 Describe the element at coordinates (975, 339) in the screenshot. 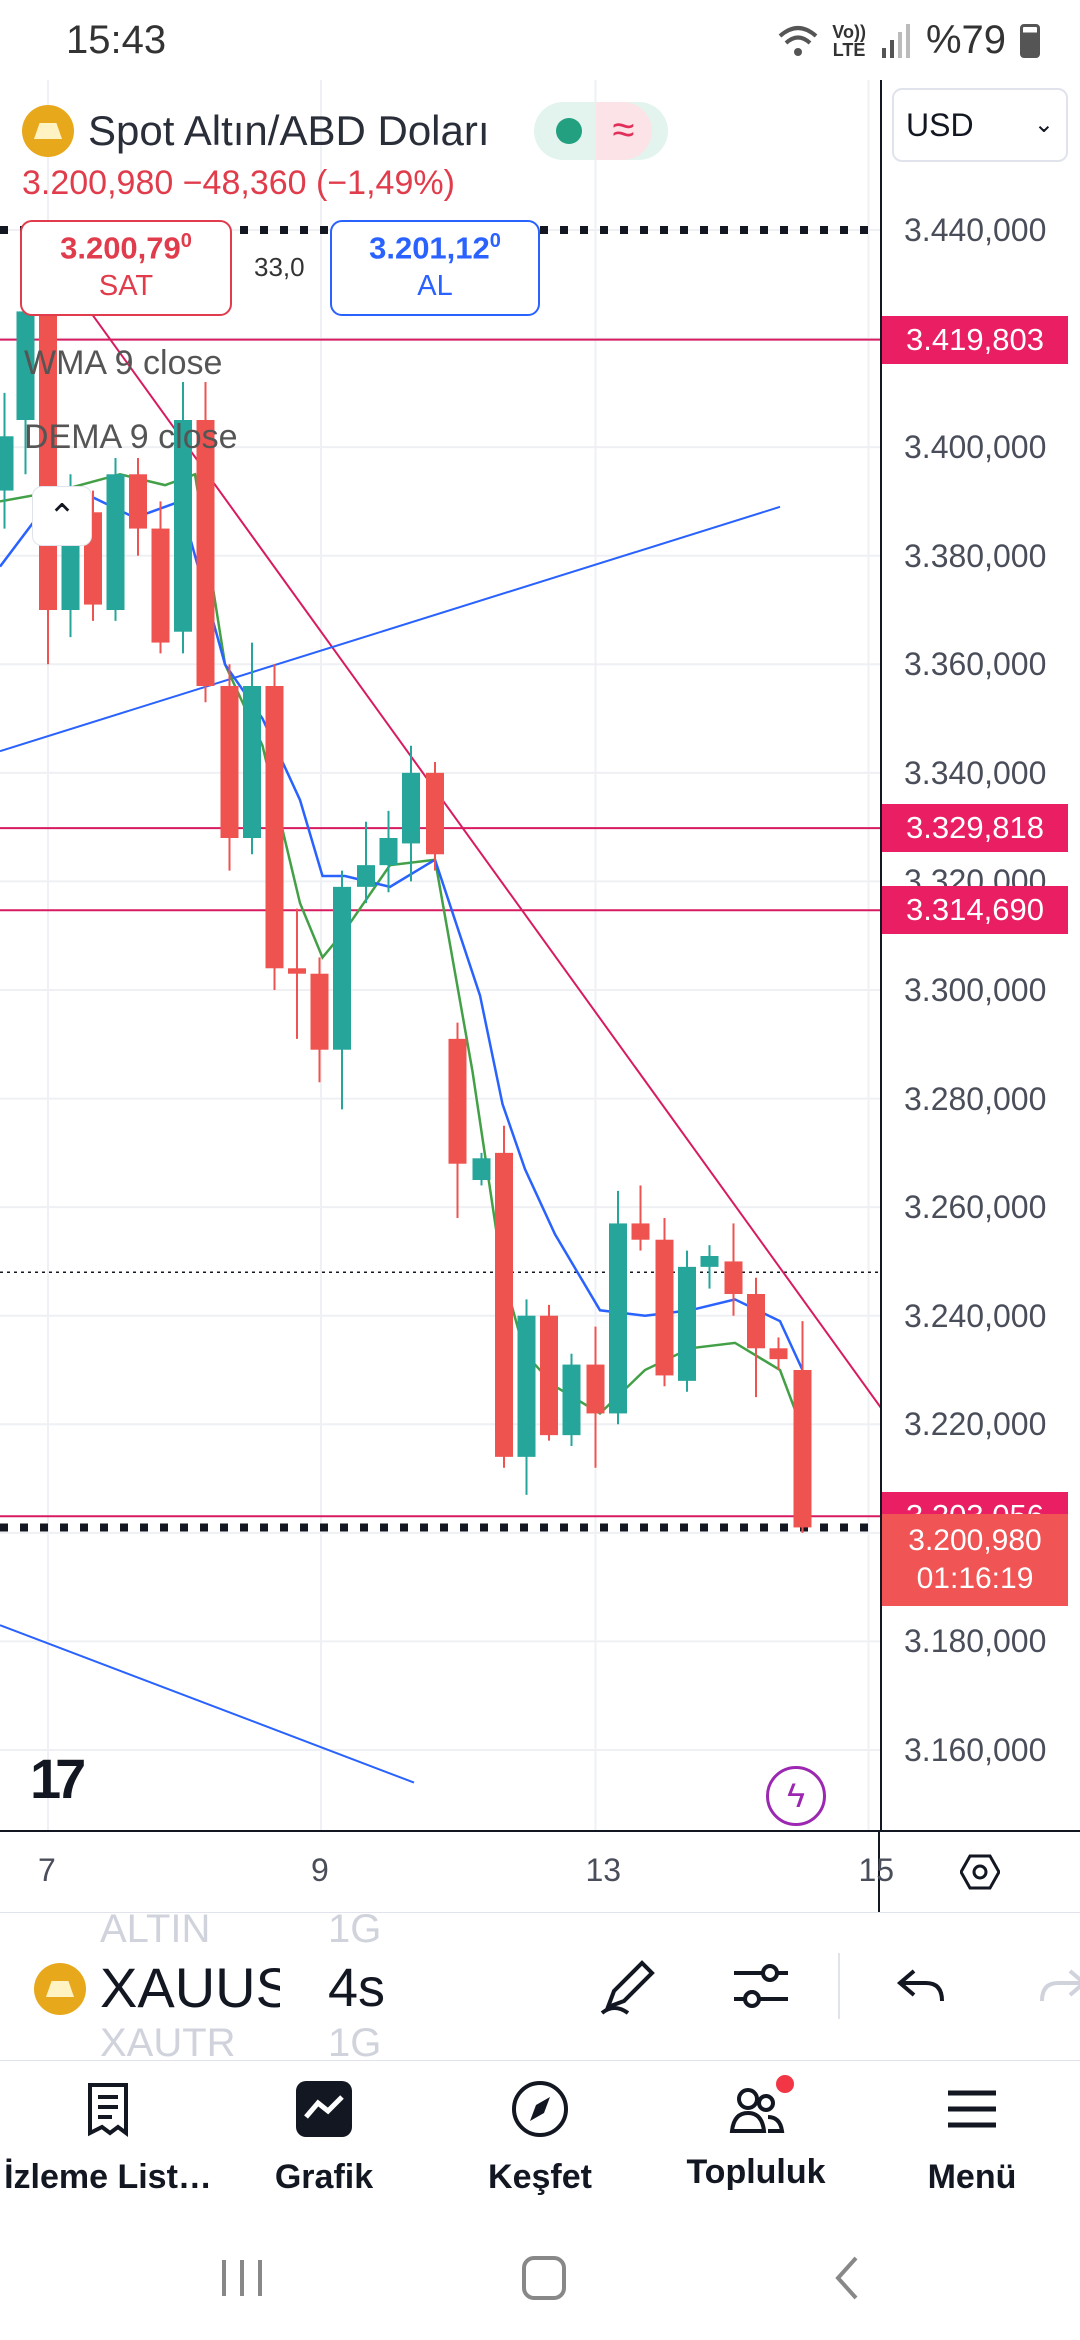

I see `price-tag: 3.419,803` at that location.